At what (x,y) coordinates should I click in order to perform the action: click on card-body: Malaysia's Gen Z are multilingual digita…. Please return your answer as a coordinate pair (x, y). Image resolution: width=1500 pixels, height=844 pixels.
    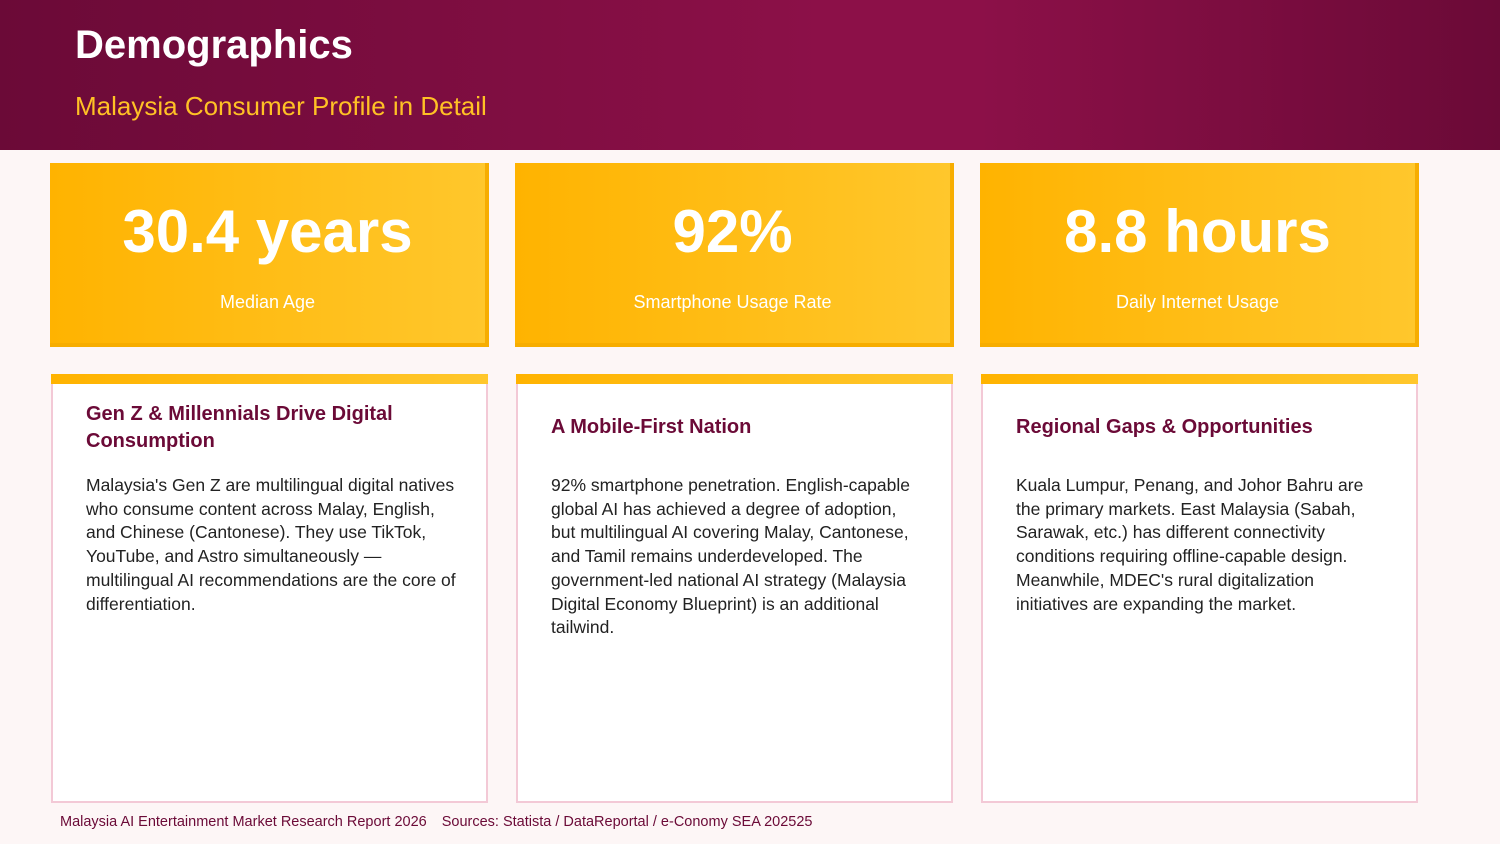
    Looking at the image, I should click on (271, 544).